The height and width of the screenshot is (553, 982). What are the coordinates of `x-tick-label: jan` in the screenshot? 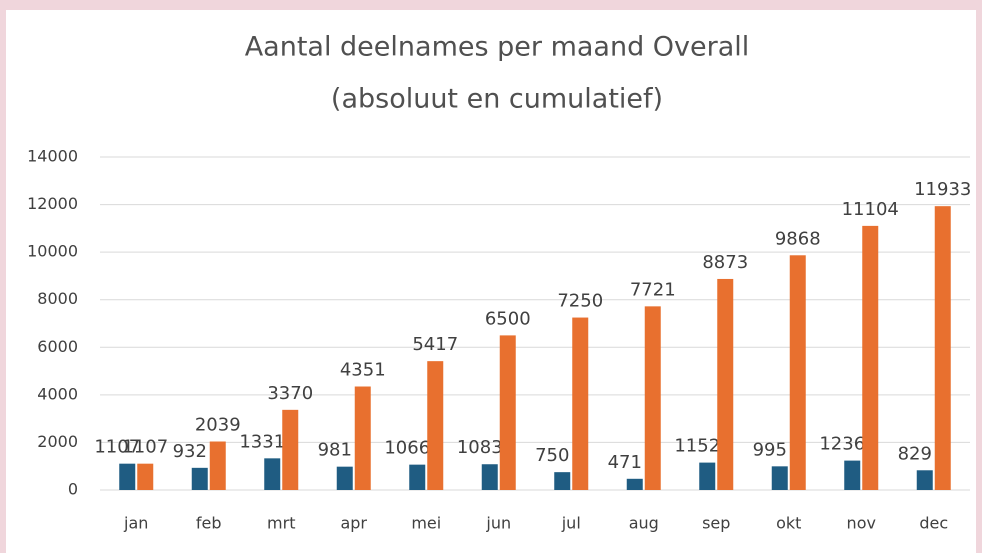 It's located at (135, 523).